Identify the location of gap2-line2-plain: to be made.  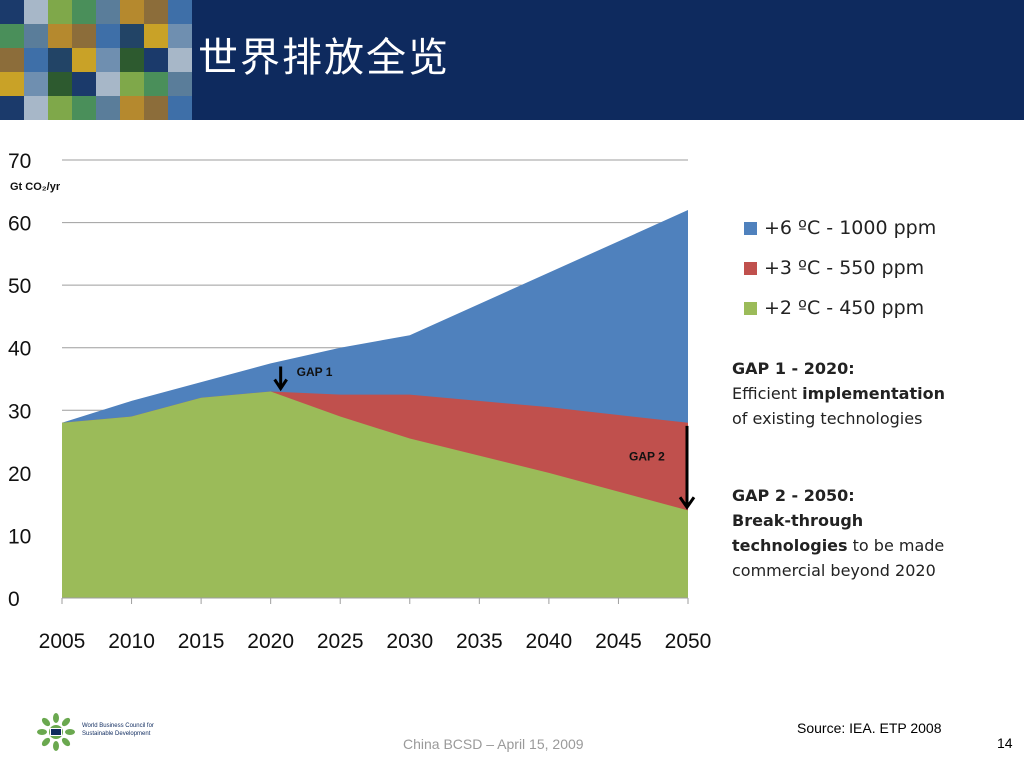
(896, 545).